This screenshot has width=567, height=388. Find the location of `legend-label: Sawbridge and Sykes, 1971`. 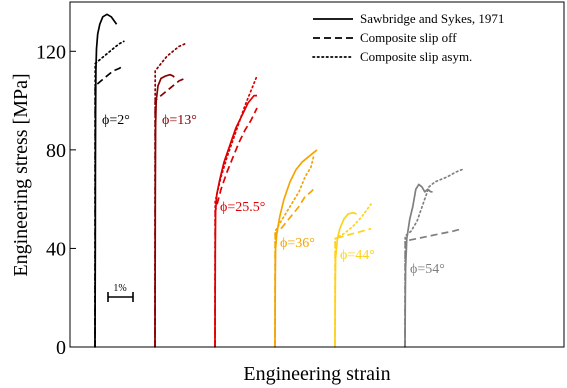

legend-label: Sawbridge and Sykes, 1971 is located at coordinates (432, 18).